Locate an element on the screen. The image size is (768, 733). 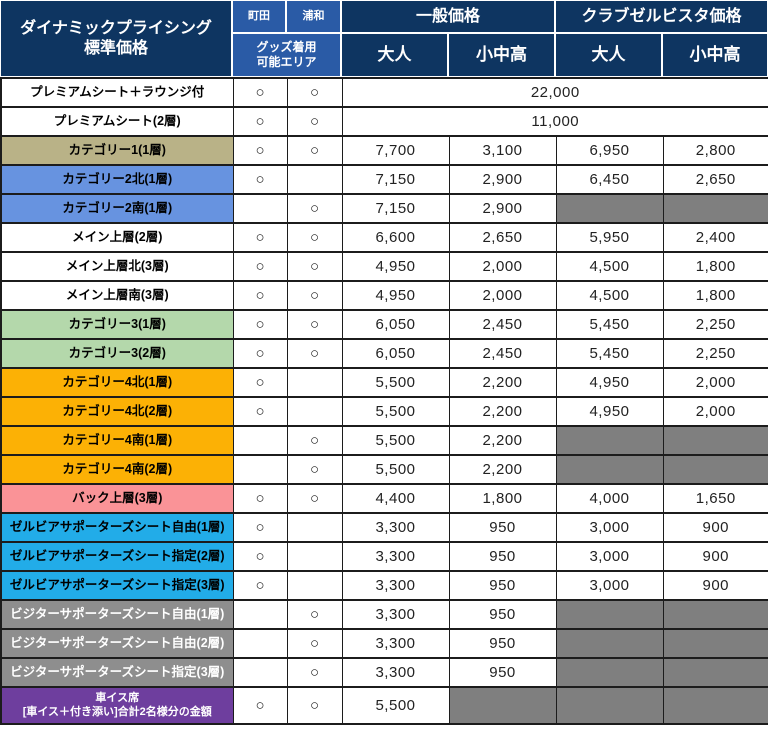
table-row: メイン上層南(3層) ○ ○ 4,950 2,000 4,500 1,800 is located at coordinates (384, 295).